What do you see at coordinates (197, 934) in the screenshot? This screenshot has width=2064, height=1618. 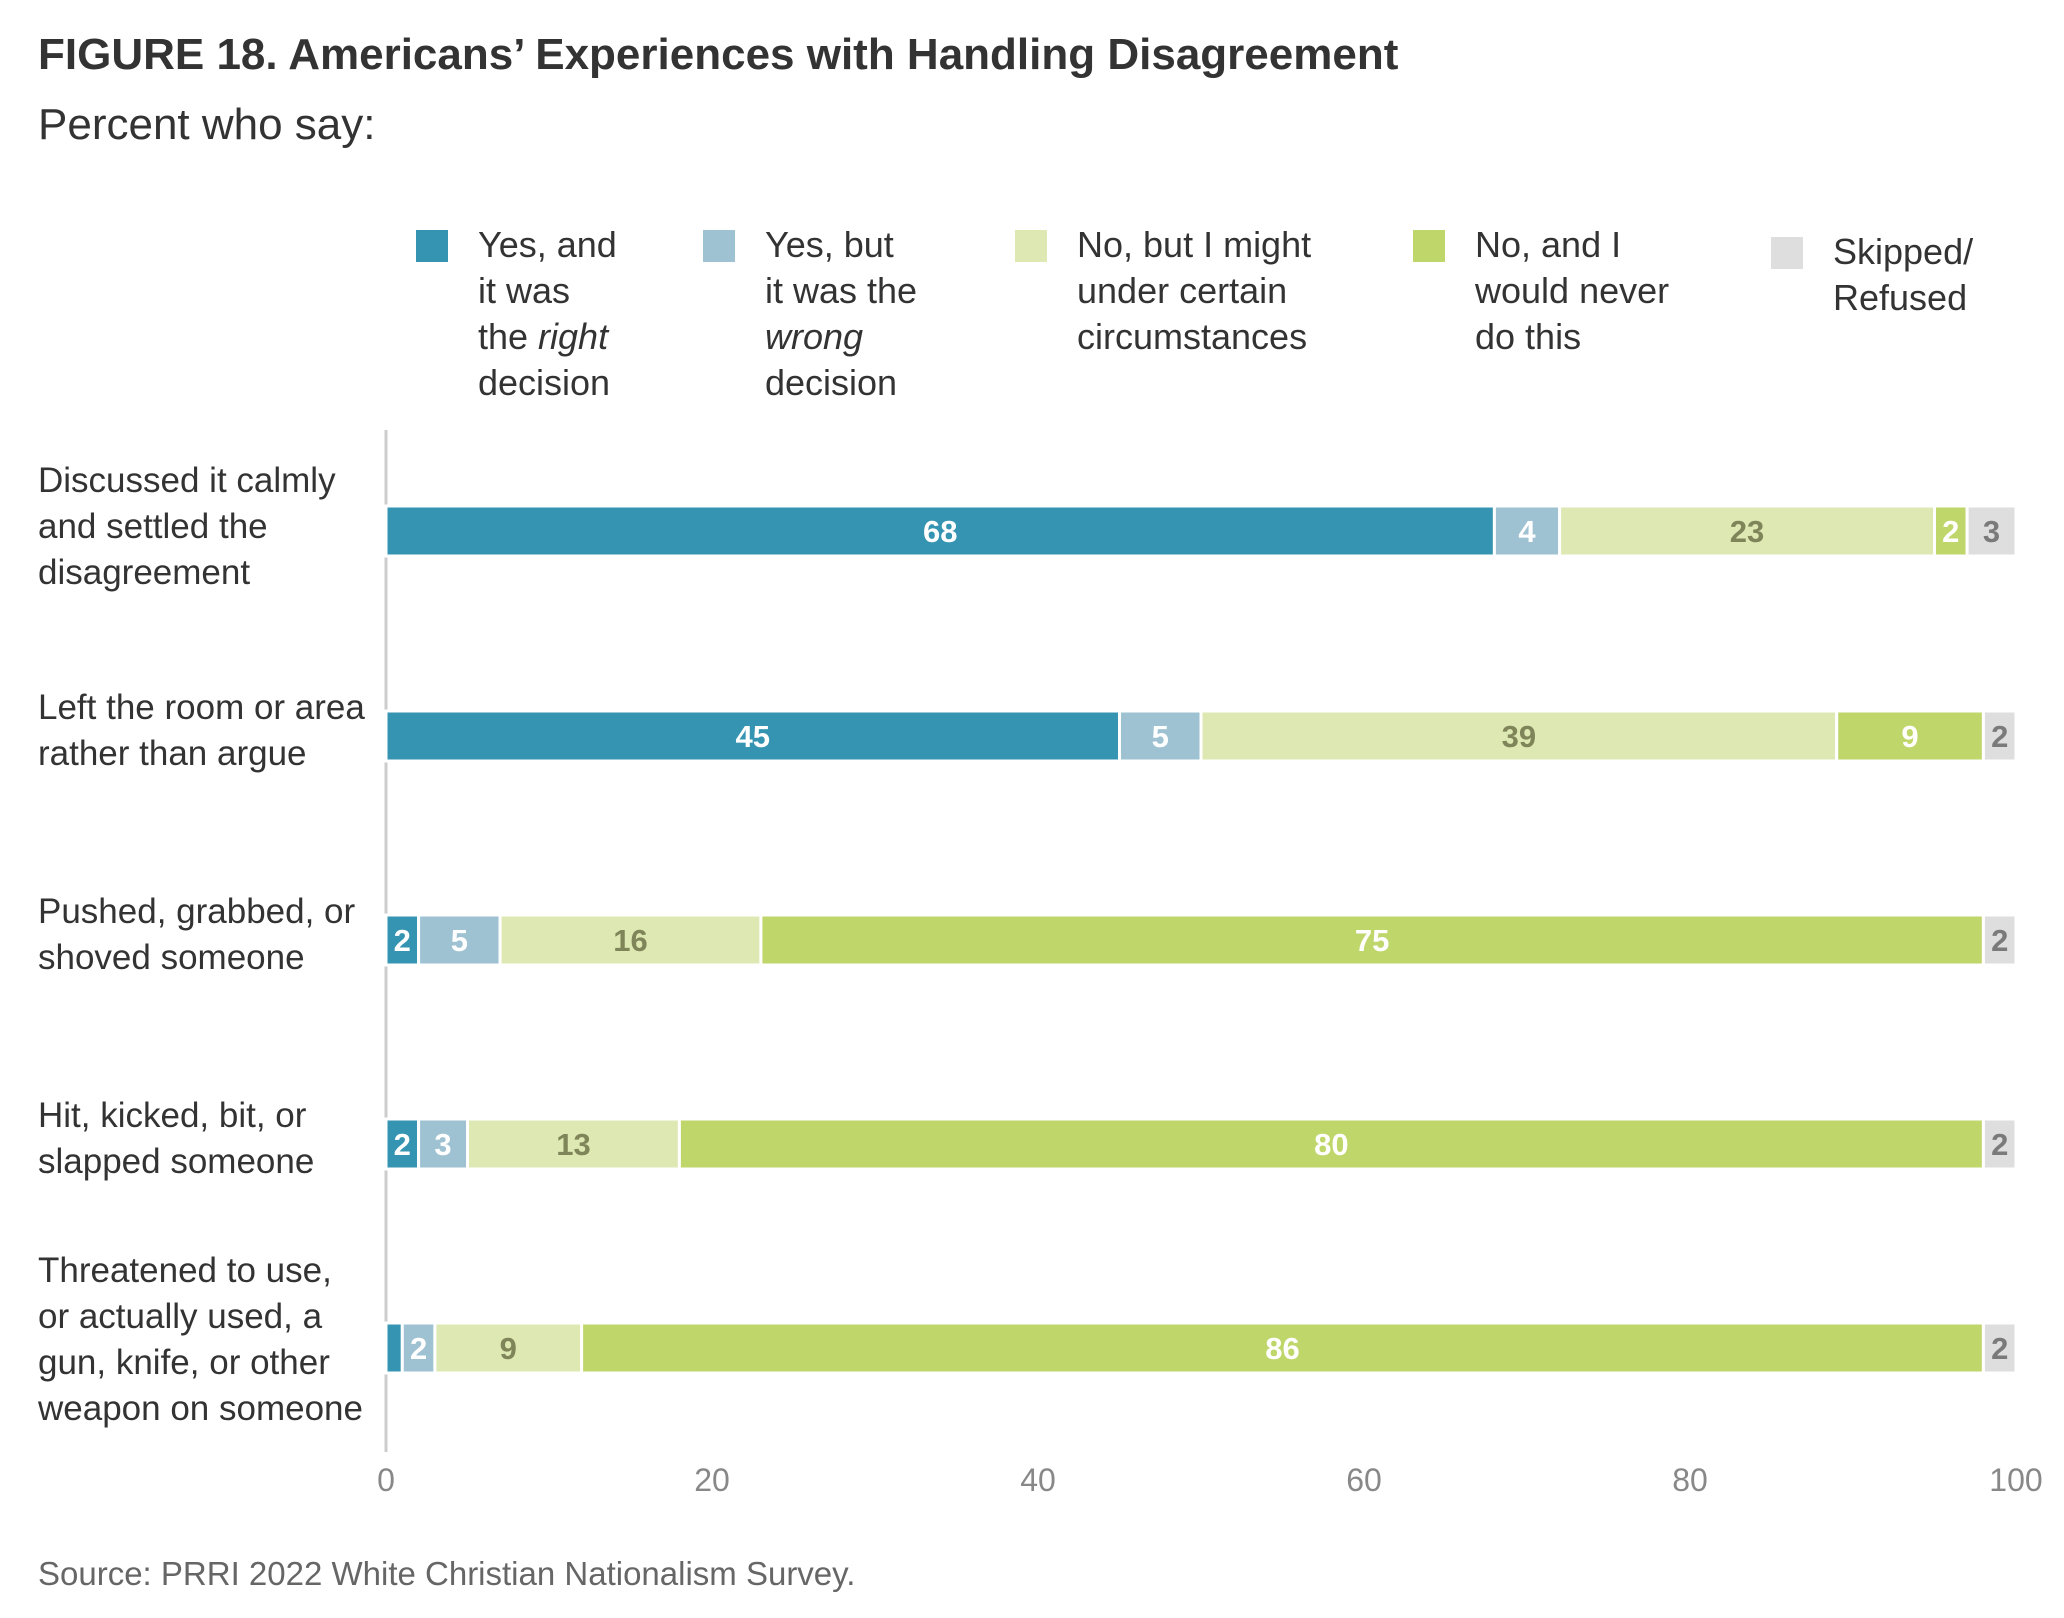 I see `category-label: Pushed, grabbed, or shoved someone` at bounding box center [197, 934].